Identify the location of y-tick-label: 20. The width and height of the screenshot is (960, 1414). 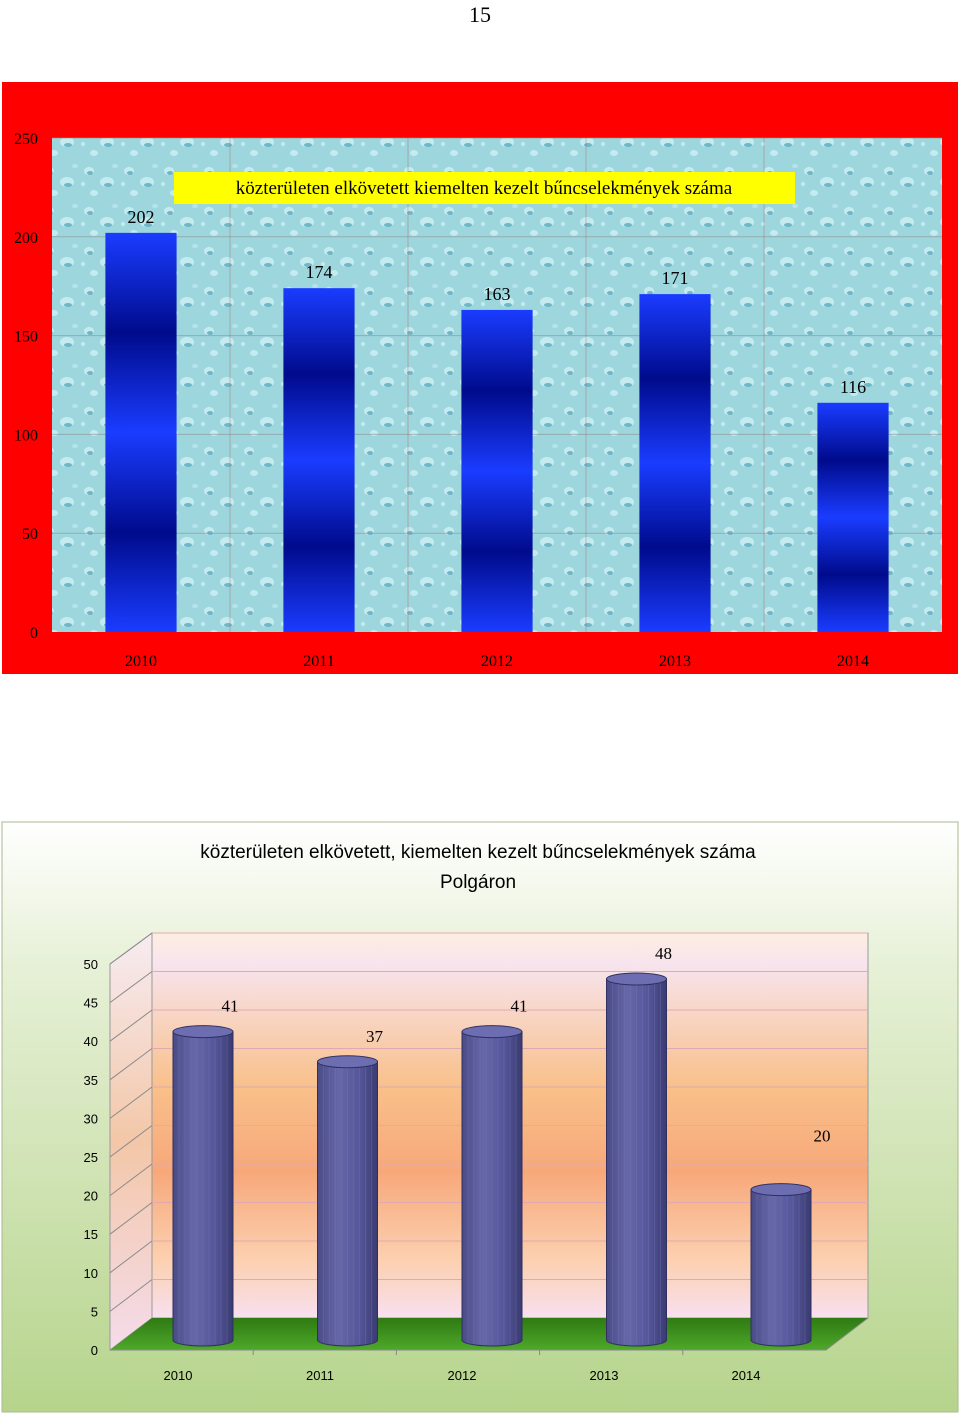
(91, 1196).